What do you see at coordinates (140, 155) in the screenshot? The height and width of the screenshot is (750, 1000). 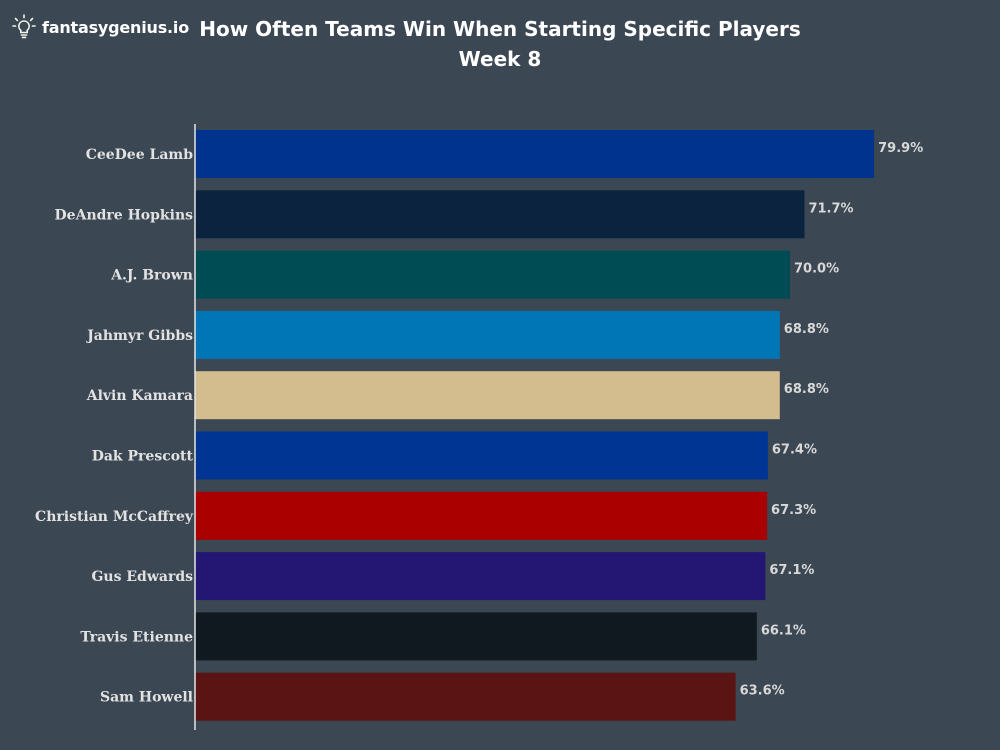 I see `category-label: CeeDee Lamb` at bounding box center [140, 155].